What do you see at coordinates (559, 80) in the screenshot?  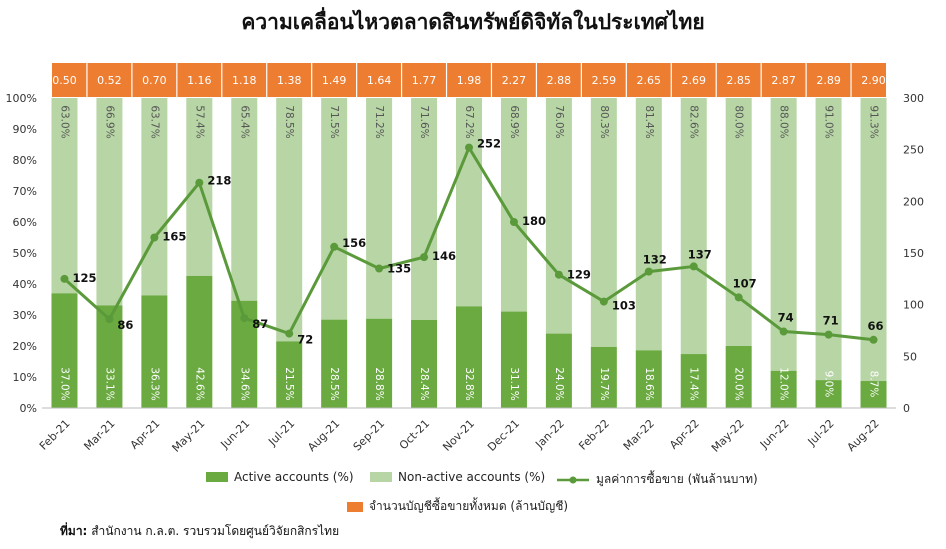 I see `band-value-label: 2.88` at bounding box center [559, 80].